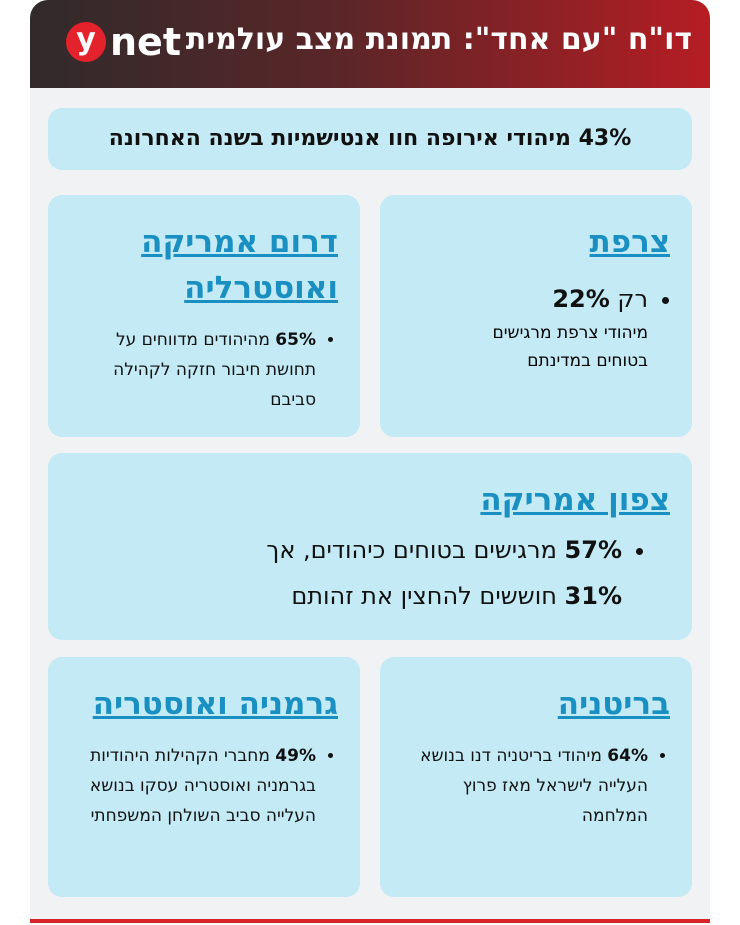 The image size is (740, 925). Describe the element at coordinates (629, 242) in the screenshot. I see `card-title: צרפת` at that location.